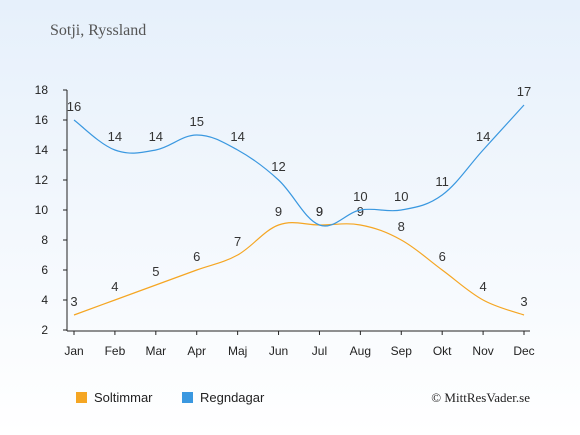  I want to click on rain-data-label: 11, so click(442, 181).